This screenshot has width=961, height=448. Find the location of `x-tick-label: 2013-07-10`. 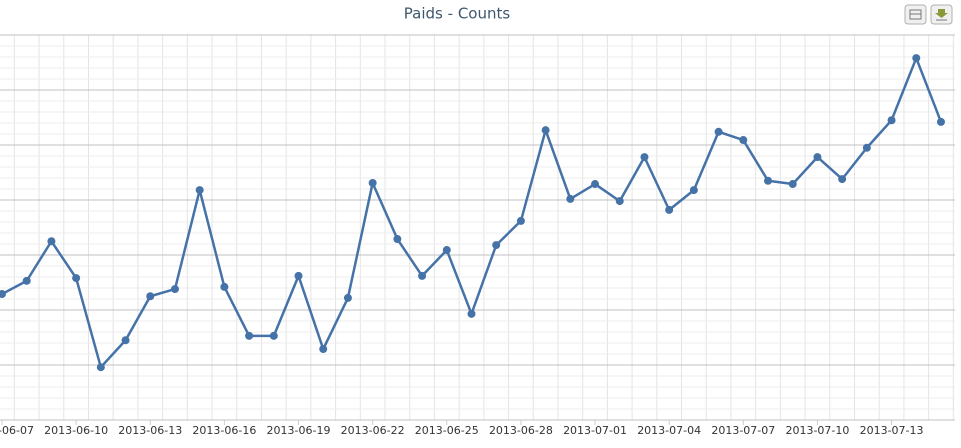

x-tick-label: 2013-07-10 is located at coordinates (817, 430).